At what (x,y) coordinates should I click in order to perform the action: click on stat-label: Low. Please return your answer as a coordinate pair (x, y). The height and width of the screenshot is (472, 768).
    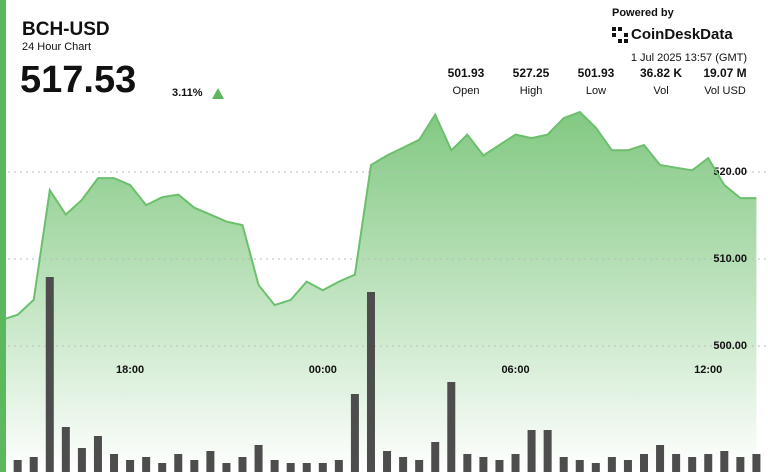
    Looking at the image, I should click on (596, 91).